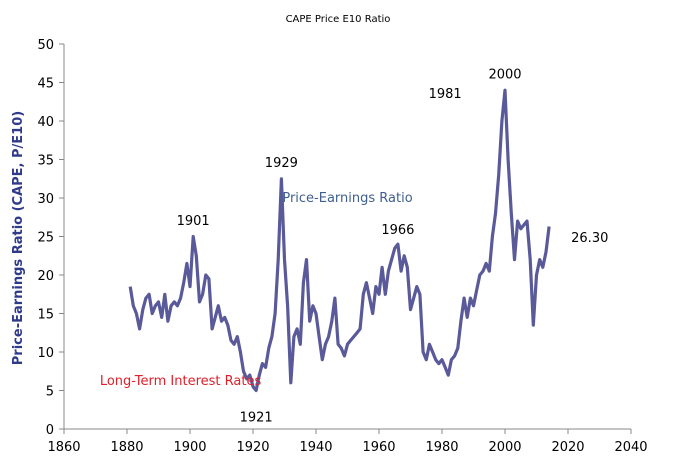 The width and height of the screenshot is (676, 460). I want to click on x-tick-label: 1860, so click(63, 447).